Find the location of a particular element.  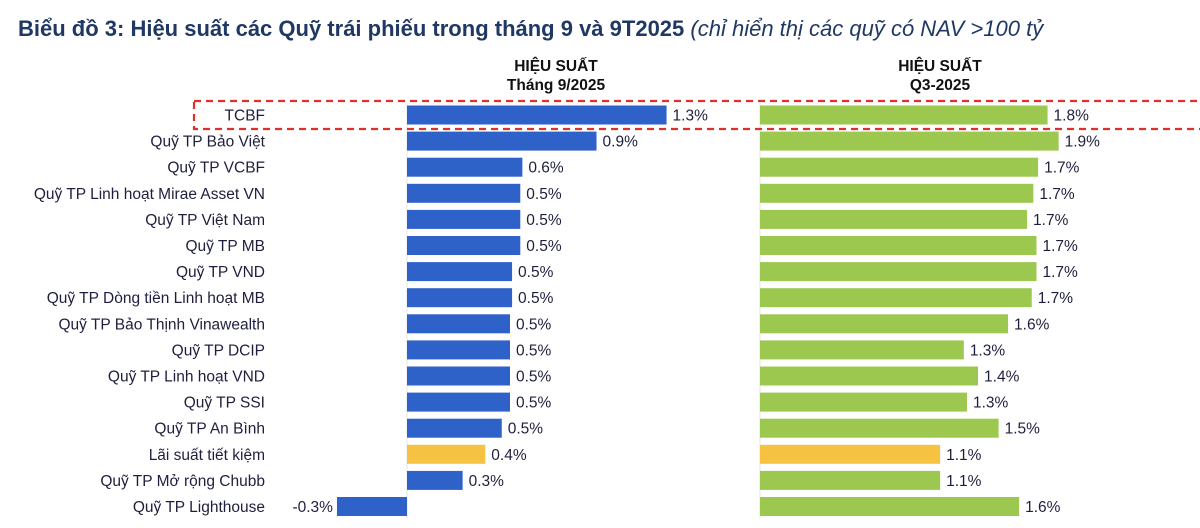

category-label-quy-tp-ssi: Quỹ TP SSI is located at coordinates (224, 403).